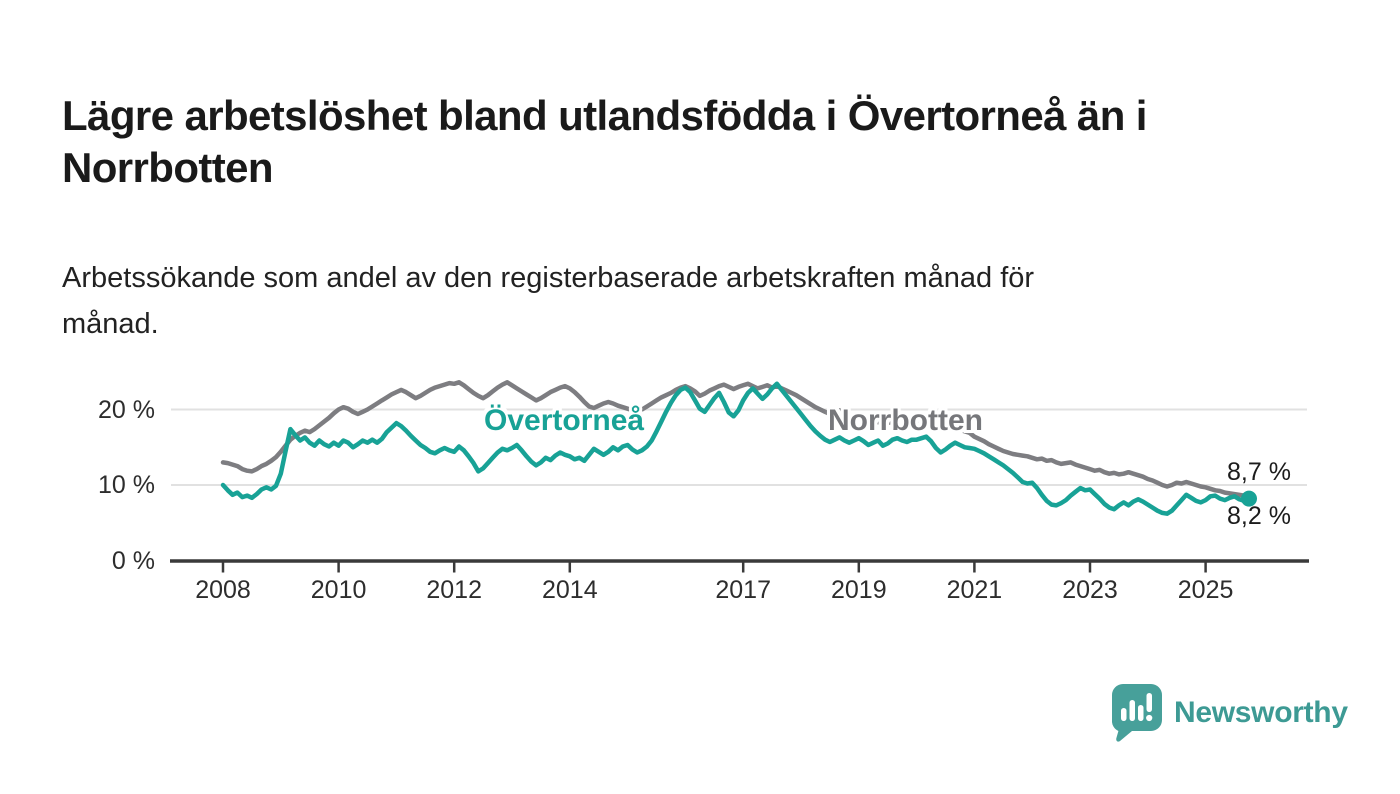 Image resolution: width=1400 pixels, height=794 pixels. What do you see at coordinates (564, 420) in the screenshot?
I see `series-label-overtornea: Övertorneå` at bounding box center [564, 420].